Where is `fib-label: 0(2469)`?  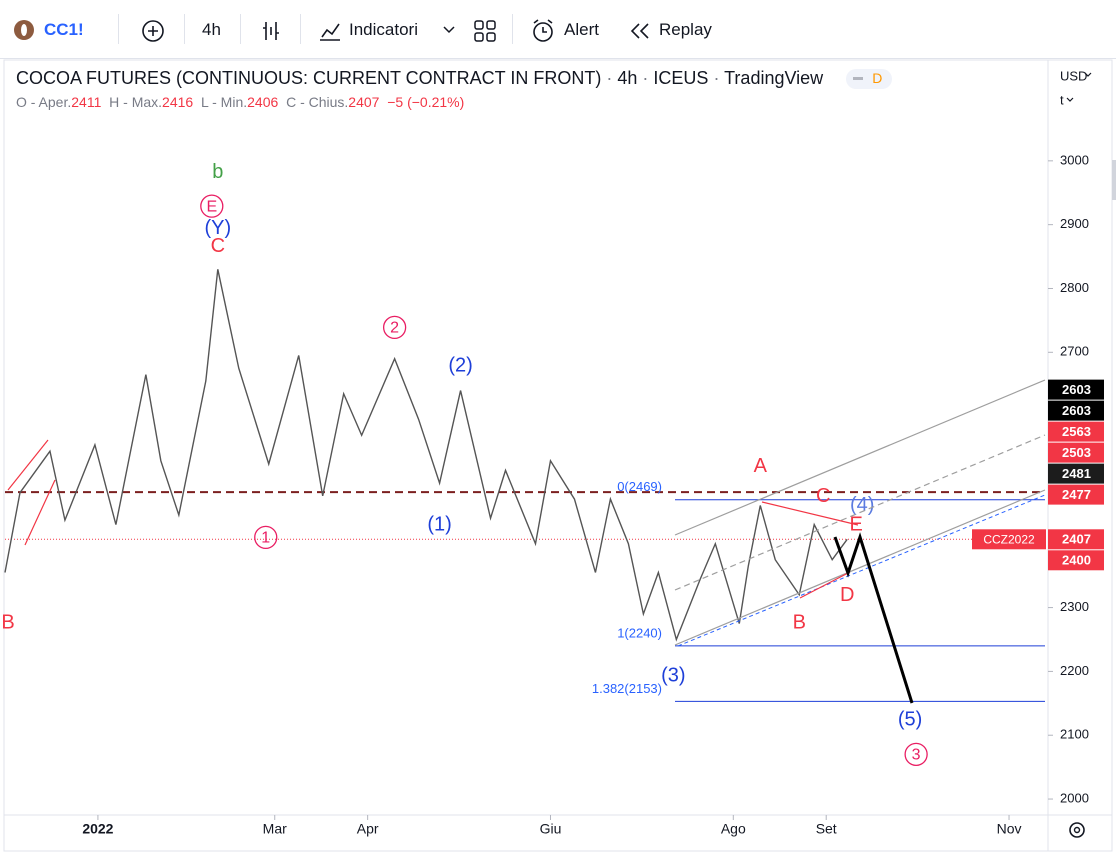 fib-label: 0(2469) is located at coordinates (639, 486).